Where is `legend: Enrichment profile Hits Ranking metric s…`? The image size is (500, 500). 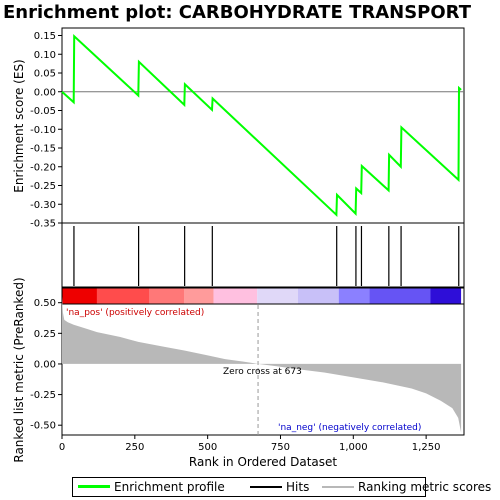
legend: Enrichment profile Hits Ranking metric s… is located at coordinates (281, 487).